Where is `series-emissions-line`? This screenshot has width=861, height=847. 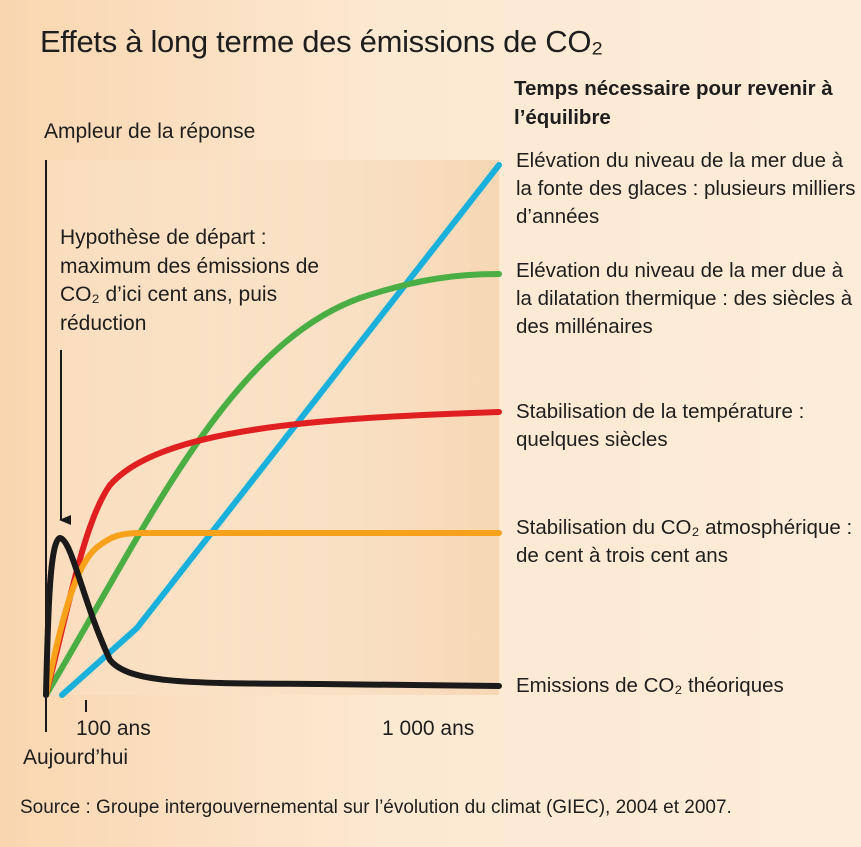
series-emissions-line is located at coordinates (272, 616).